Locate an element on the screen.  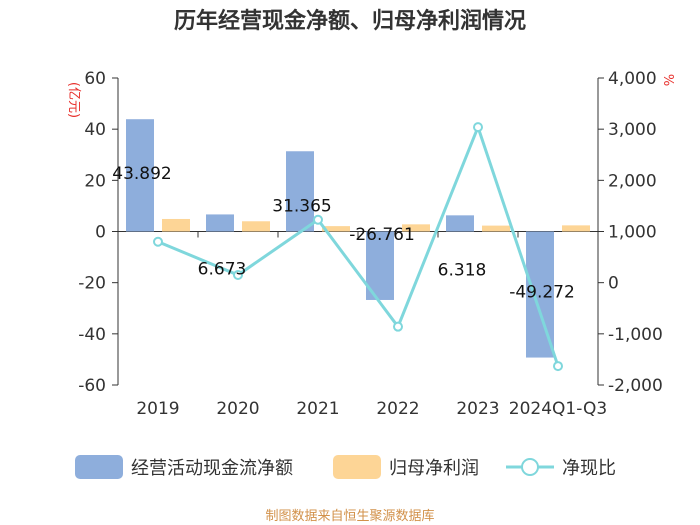
right-tick-label: 0 is located at coordinates (613, 284).